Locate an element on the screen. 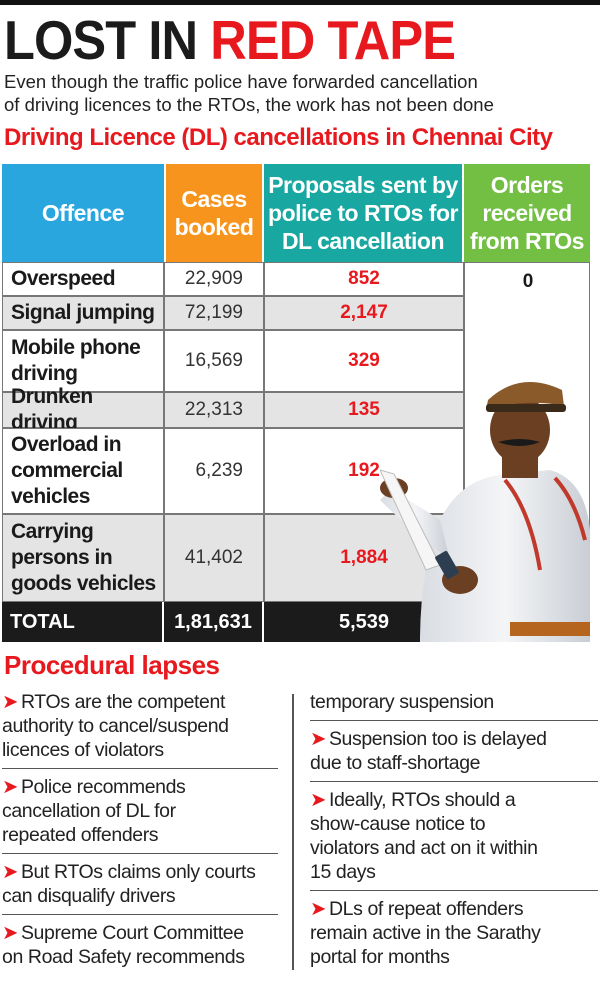 This screenshot has width=600, height=986. header-orders-received: Orders received from RTOs is located at coordinates (527, 213).